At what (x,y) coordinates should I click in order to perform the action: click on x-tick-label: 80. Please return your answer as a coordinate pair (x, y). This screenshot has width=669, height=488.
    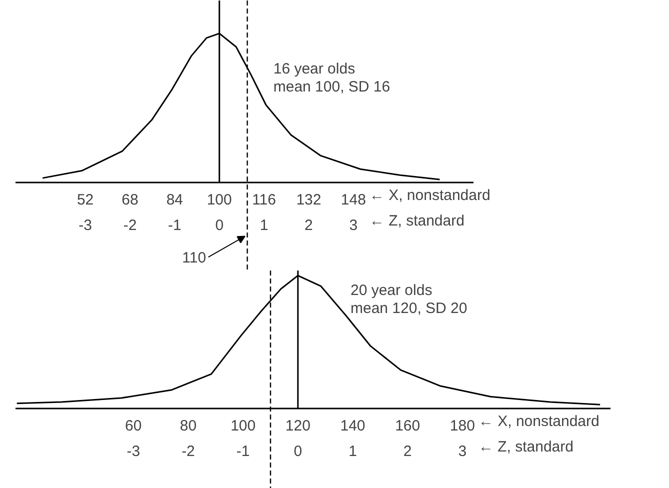
    Looking at the image, I should click on (188, 426).